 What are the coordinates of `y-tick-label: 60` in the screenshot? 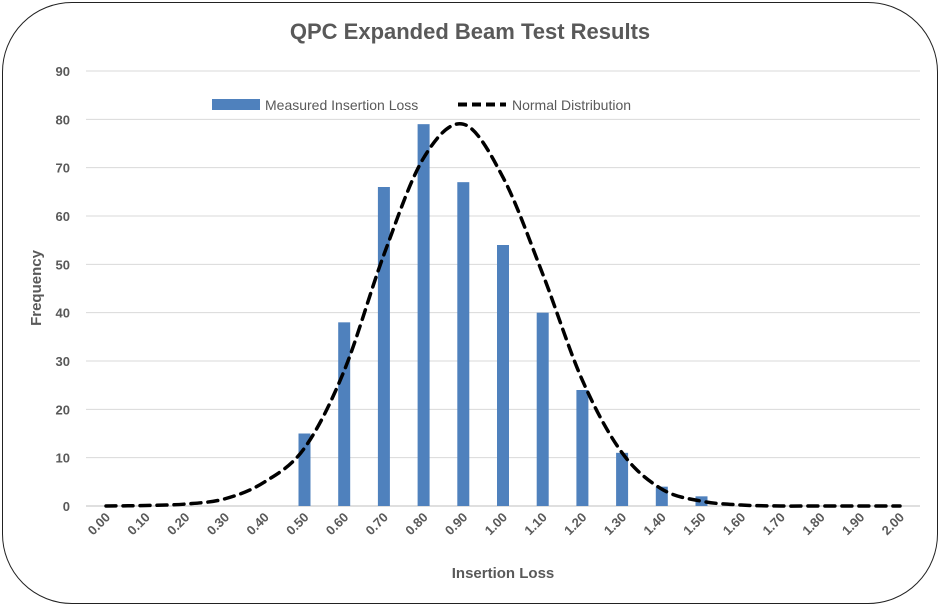 It's located at (63, 216).